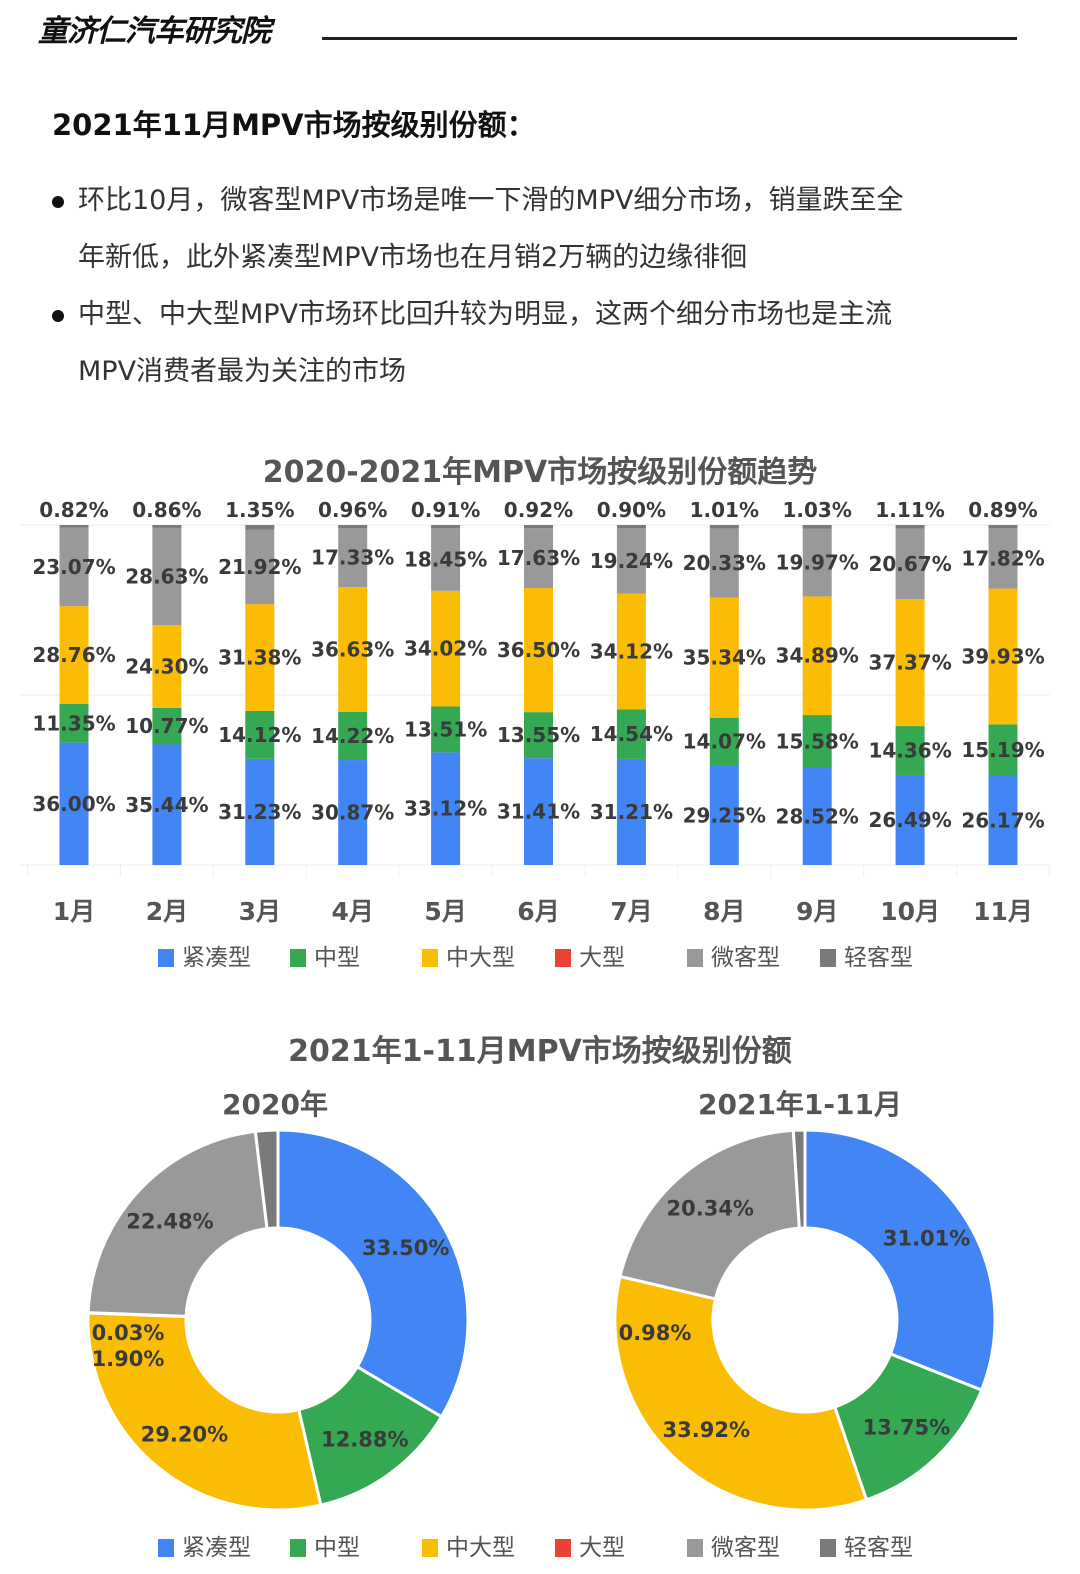 This screenshot has width=1080, height=1574. I want to click on x-tick-label: 1月, so click(74, 911).